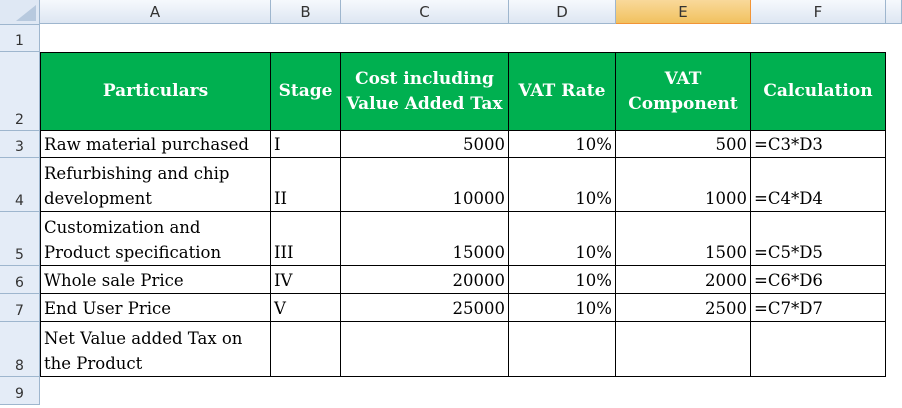 This screenshot has width=902, height=408. What do you see at coordinates (818, 185) in the screenshot?
I see `cell-F4: =C4*D4` at bounding box center [818, 185].